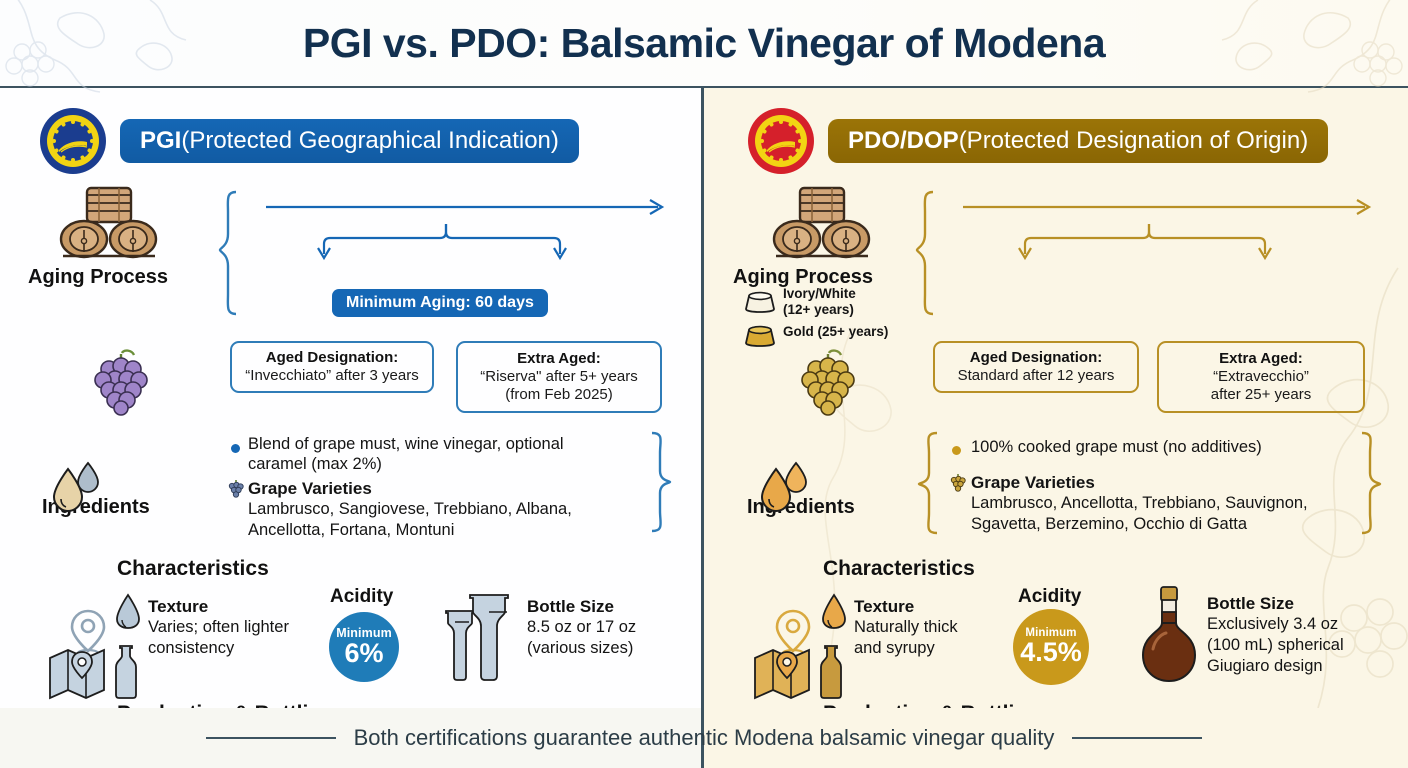 This screenshot has height=768, width=1408. I want to click on pgi-ingredients-brace, so click(661, 482).